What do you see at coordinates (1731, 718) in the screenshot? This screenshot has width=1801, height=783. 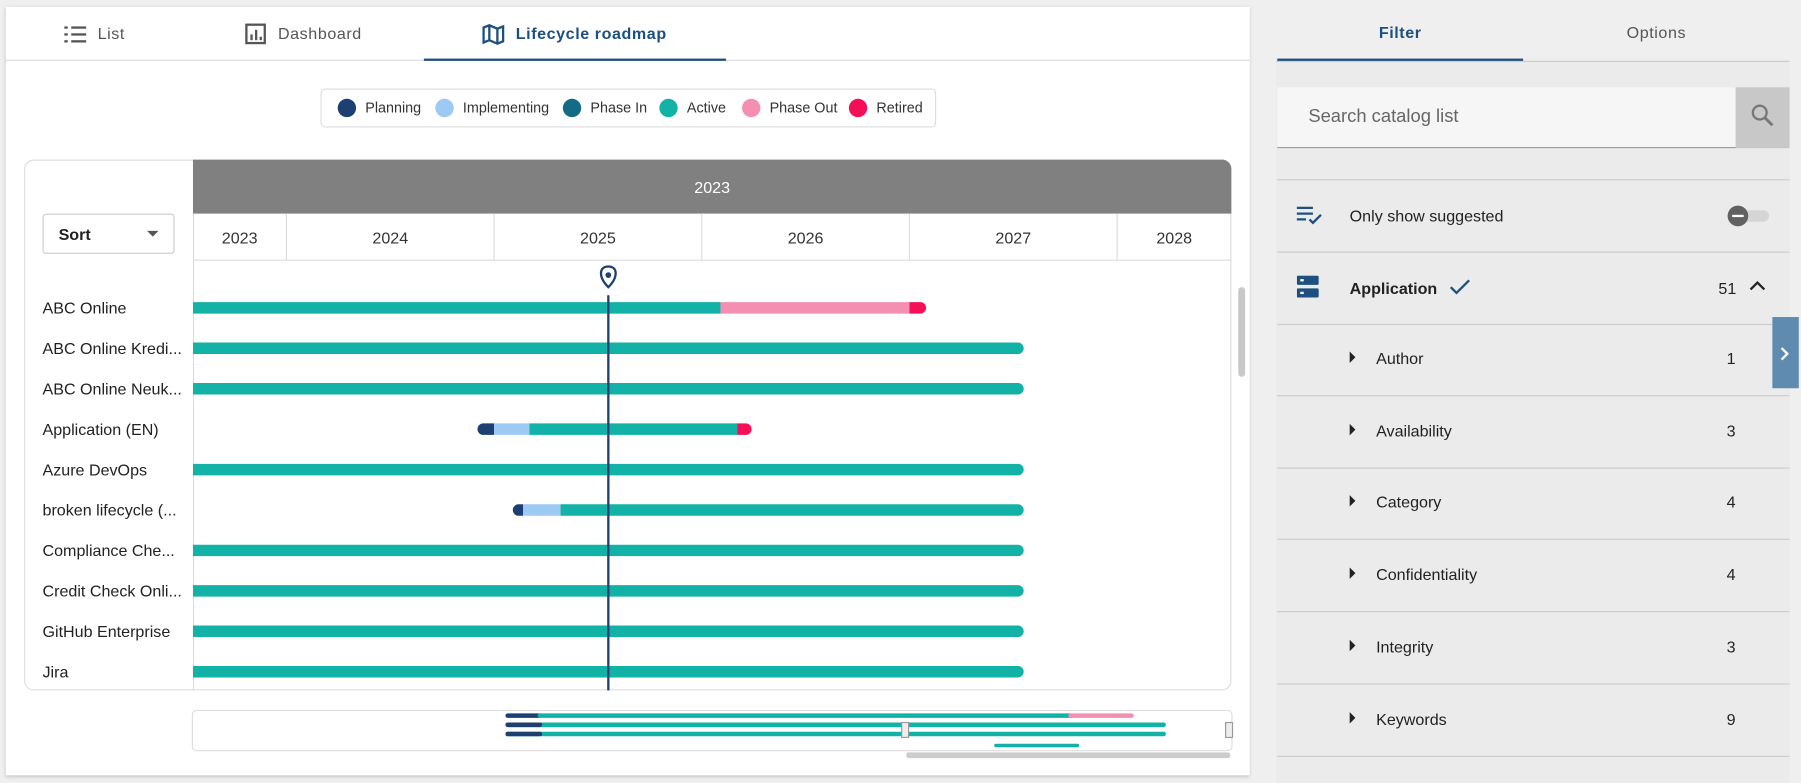 I see `facet-count: 9` at bounding box center [1731, 718].